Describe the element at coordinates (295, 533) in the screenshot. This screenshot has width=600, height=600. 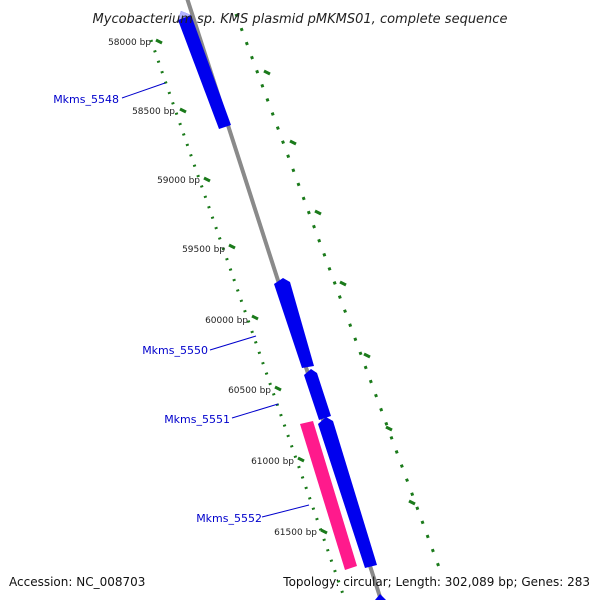
I see `scale-label: 61500 bp` at that location.